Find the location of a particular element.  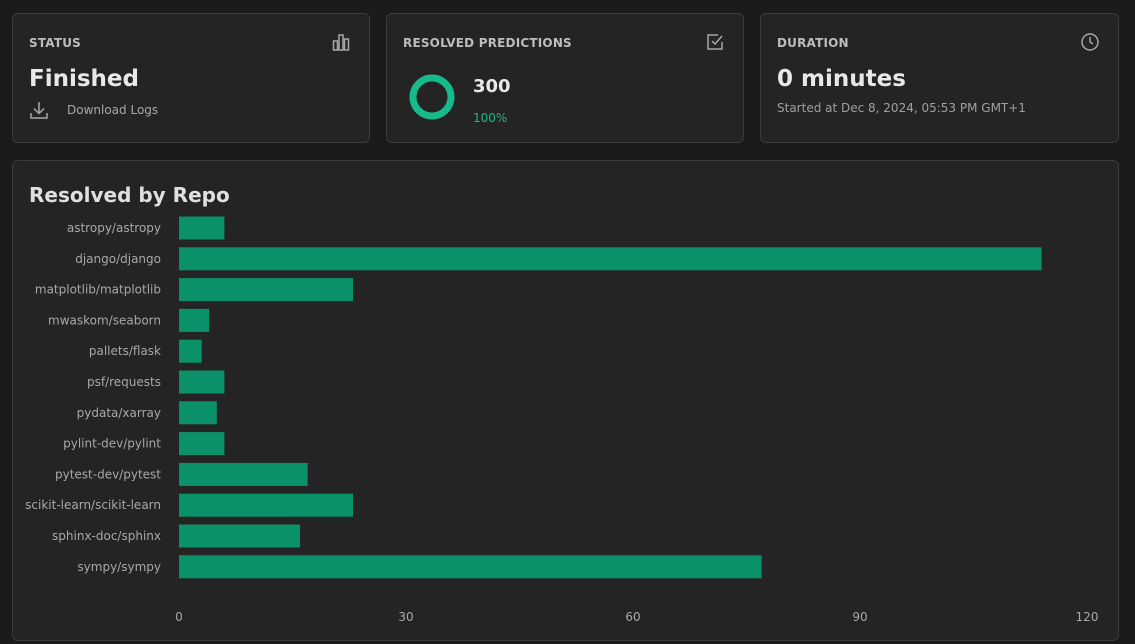

clock-icon is located at coordinates (1090, 42).